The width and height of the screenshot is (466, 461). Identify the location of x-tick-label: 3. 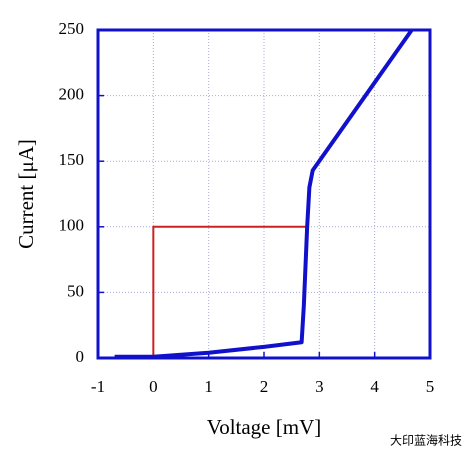
(319, 386).